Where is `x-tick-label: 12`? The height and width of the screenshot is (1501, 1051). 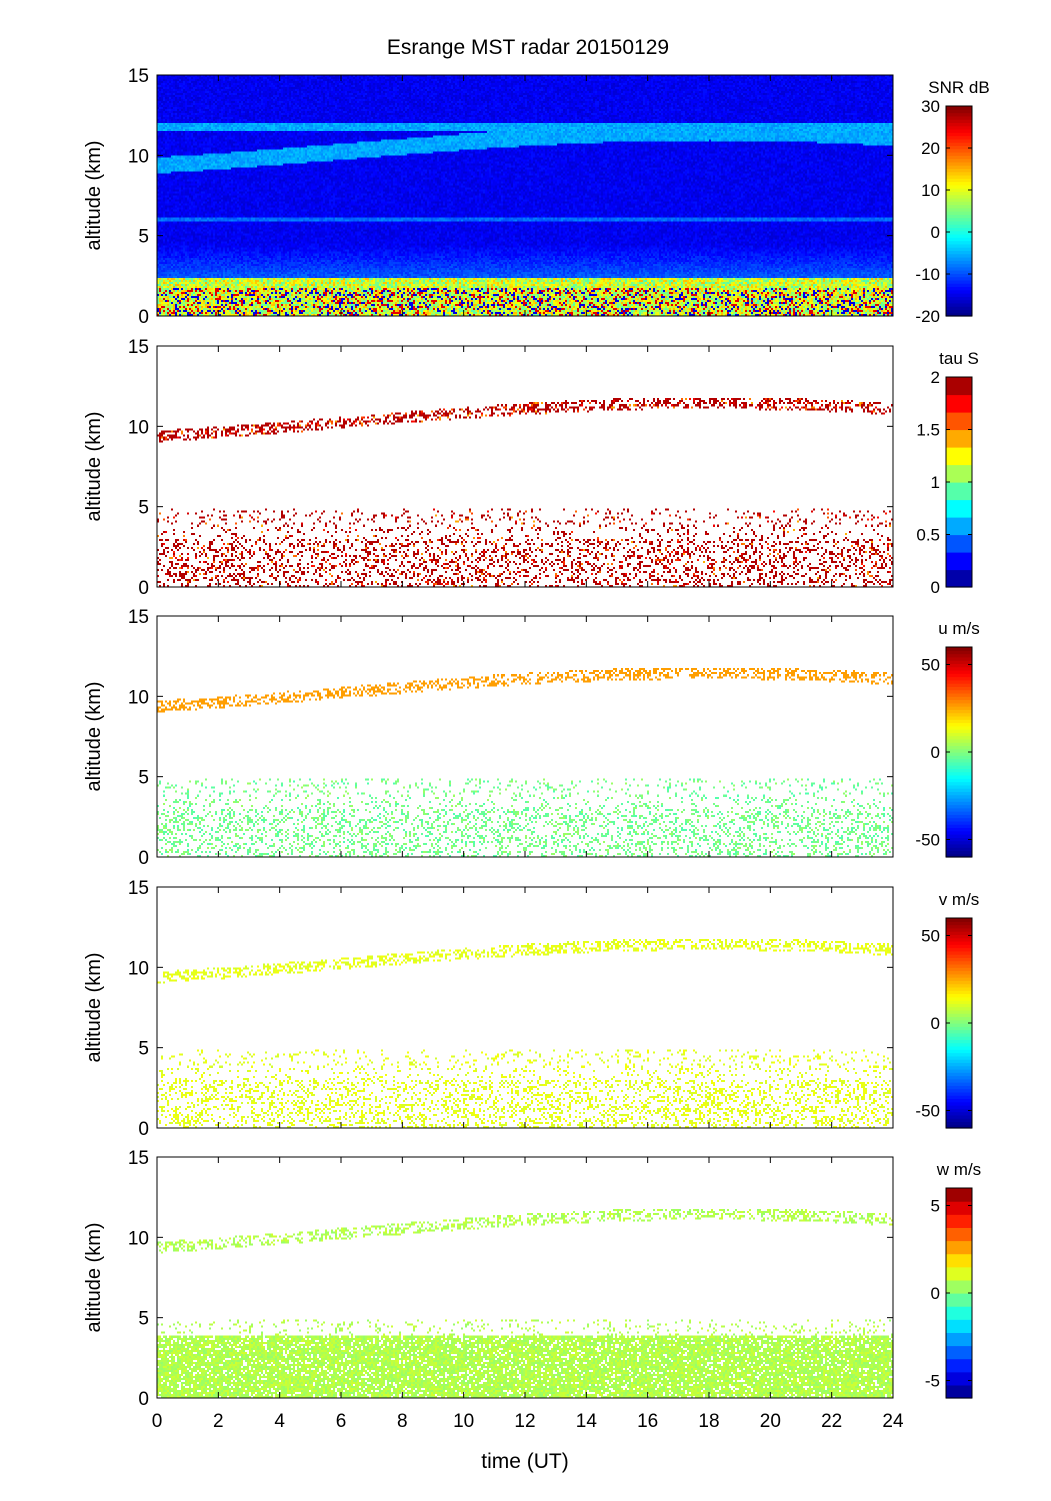
x-tick-label: 12 is located at coordinates (524, 1421).